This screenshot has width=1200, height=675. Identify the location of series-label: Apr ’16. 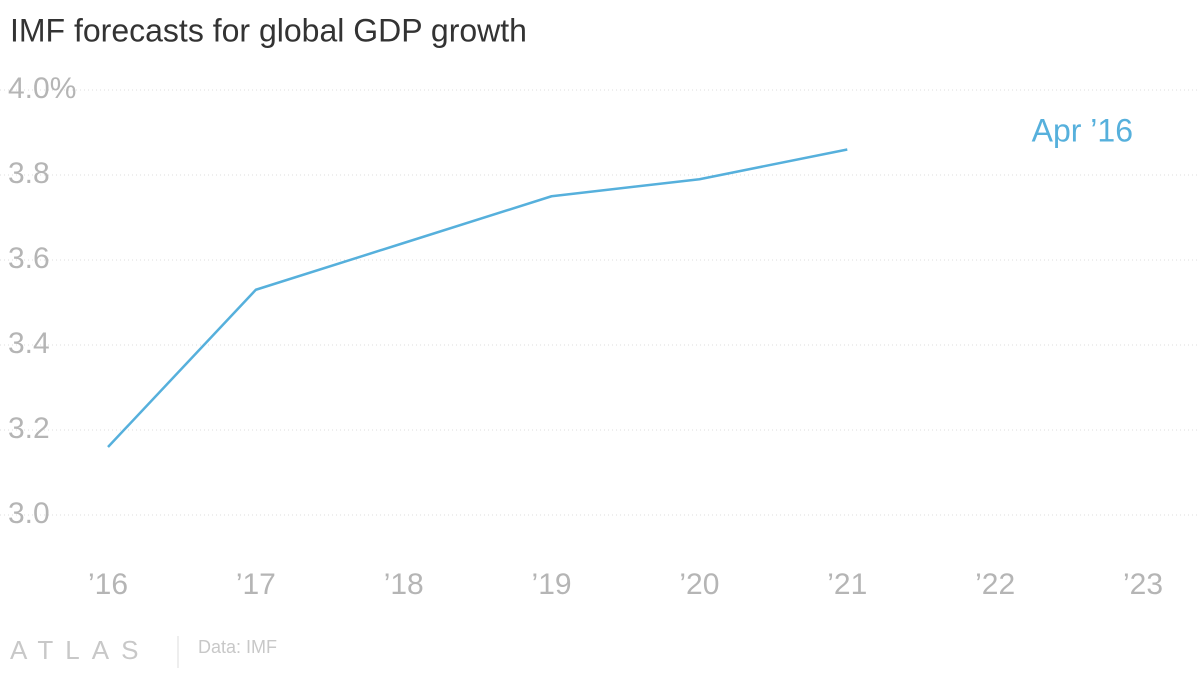
(1082, 130).